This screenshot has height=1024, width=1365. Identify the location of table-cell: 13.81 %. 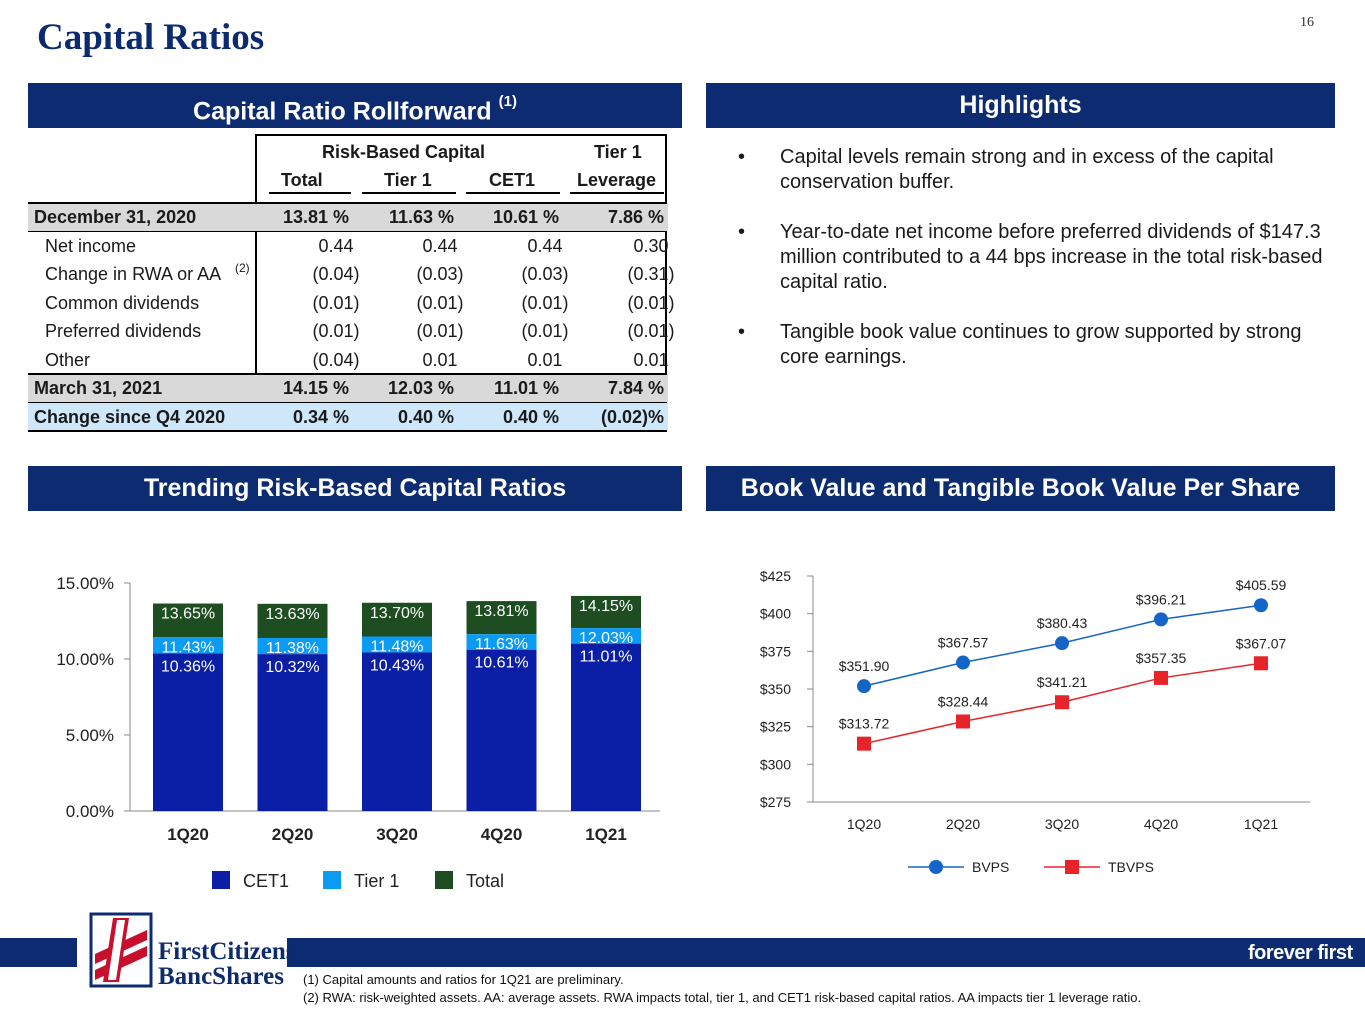
(315, 217).